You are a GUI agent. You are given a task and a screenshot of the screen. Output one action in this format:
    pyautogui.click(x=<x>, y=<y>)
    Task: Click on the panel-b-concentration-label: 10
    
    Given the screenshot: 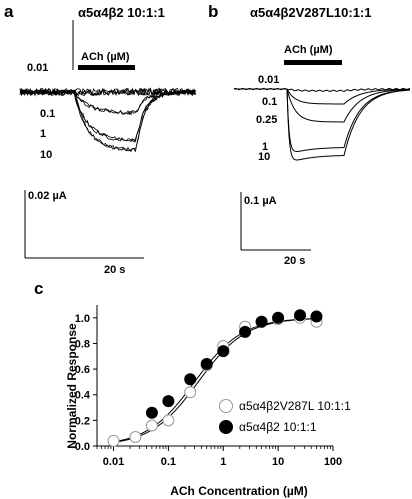 What is the action you would take?
    pyautogui.click(x=264, y=157)
    